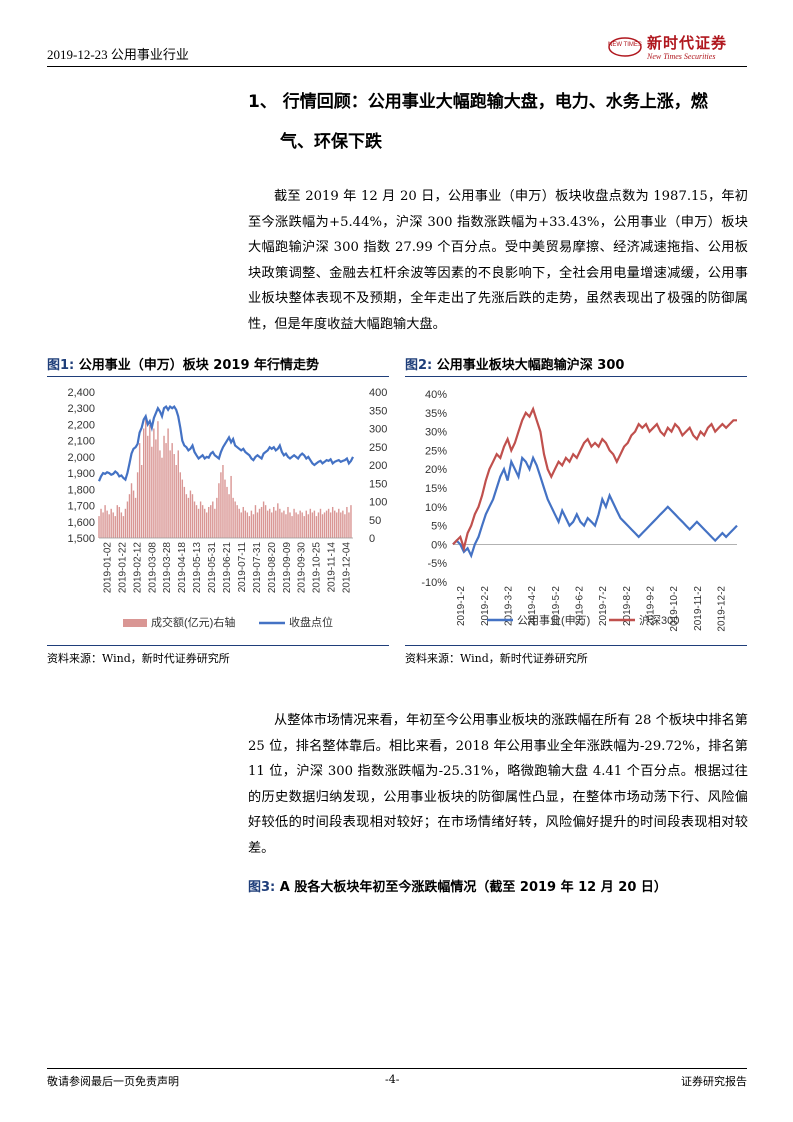  Describe the element at coordinates (81, 539) in the screenshot. I see `chart1-ytick-left: 1,500` at that location.